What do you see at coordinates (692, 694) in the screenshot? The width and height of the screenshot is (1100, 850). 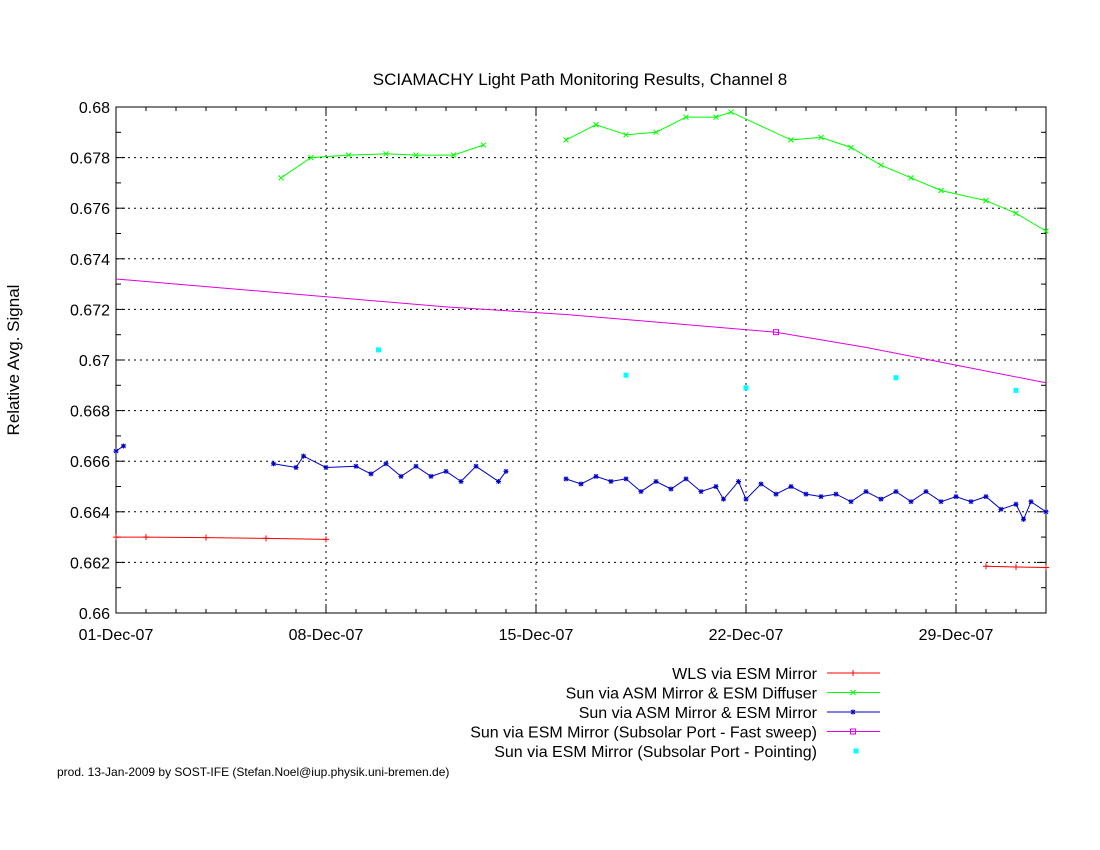 I see `legend-label: Sun via ASM Mirror & ESM Diffuser` at bounding box center [692, 694].